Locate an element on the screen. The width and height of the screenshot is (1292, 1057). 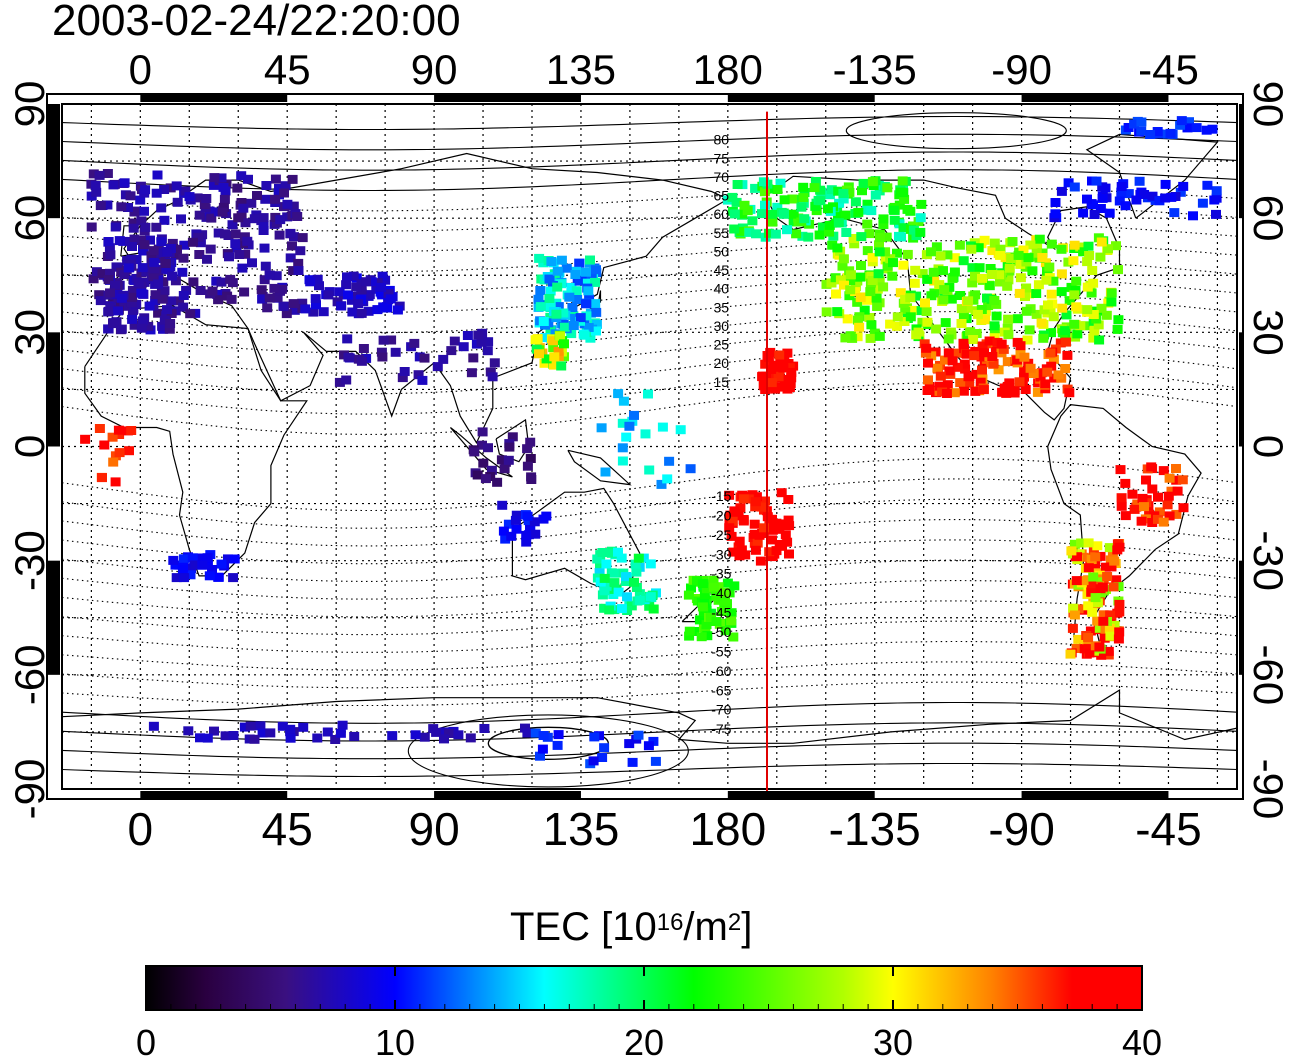
lat-tick-label-left: 60 is located at coordinates (29, 218).